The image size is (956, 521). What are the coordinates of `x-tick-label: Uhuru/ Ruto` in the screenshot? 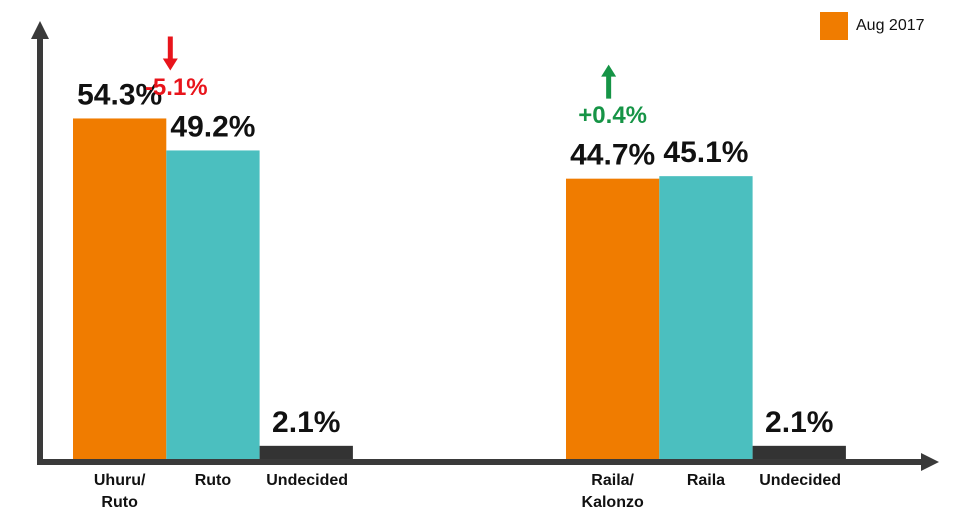 It's located at (119, 491).